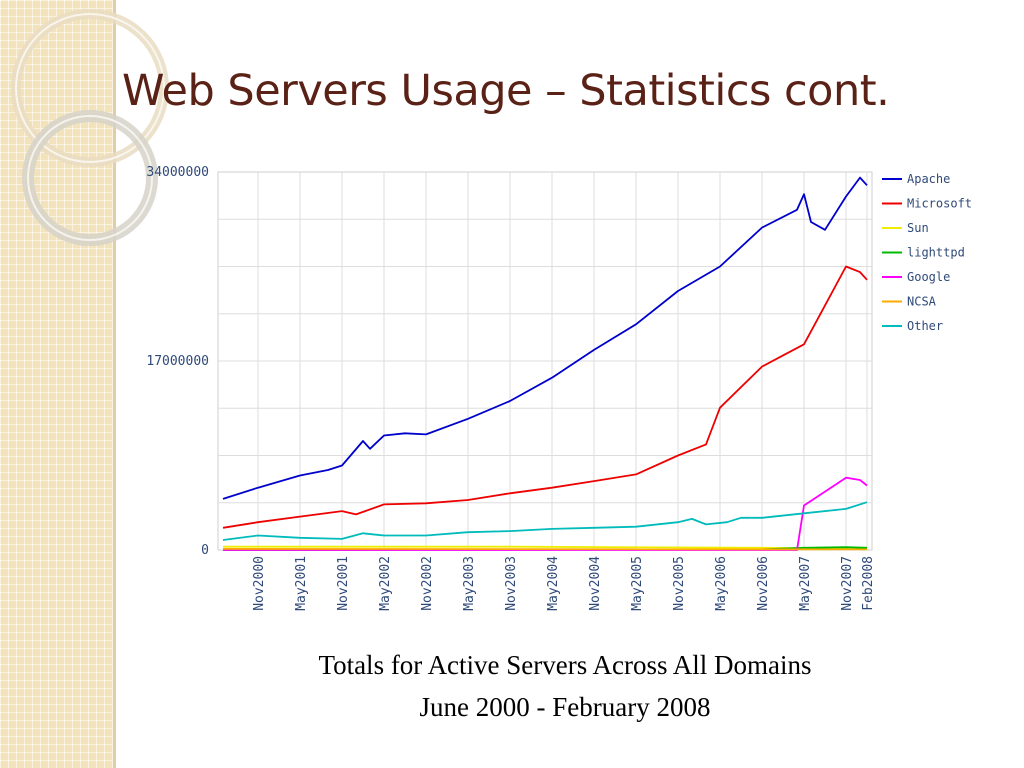  What do you see at coordinates (939, 204) in the screenshot?
I see `legend-label-microsoft: Microsoft` at bounding box center [939, 204].